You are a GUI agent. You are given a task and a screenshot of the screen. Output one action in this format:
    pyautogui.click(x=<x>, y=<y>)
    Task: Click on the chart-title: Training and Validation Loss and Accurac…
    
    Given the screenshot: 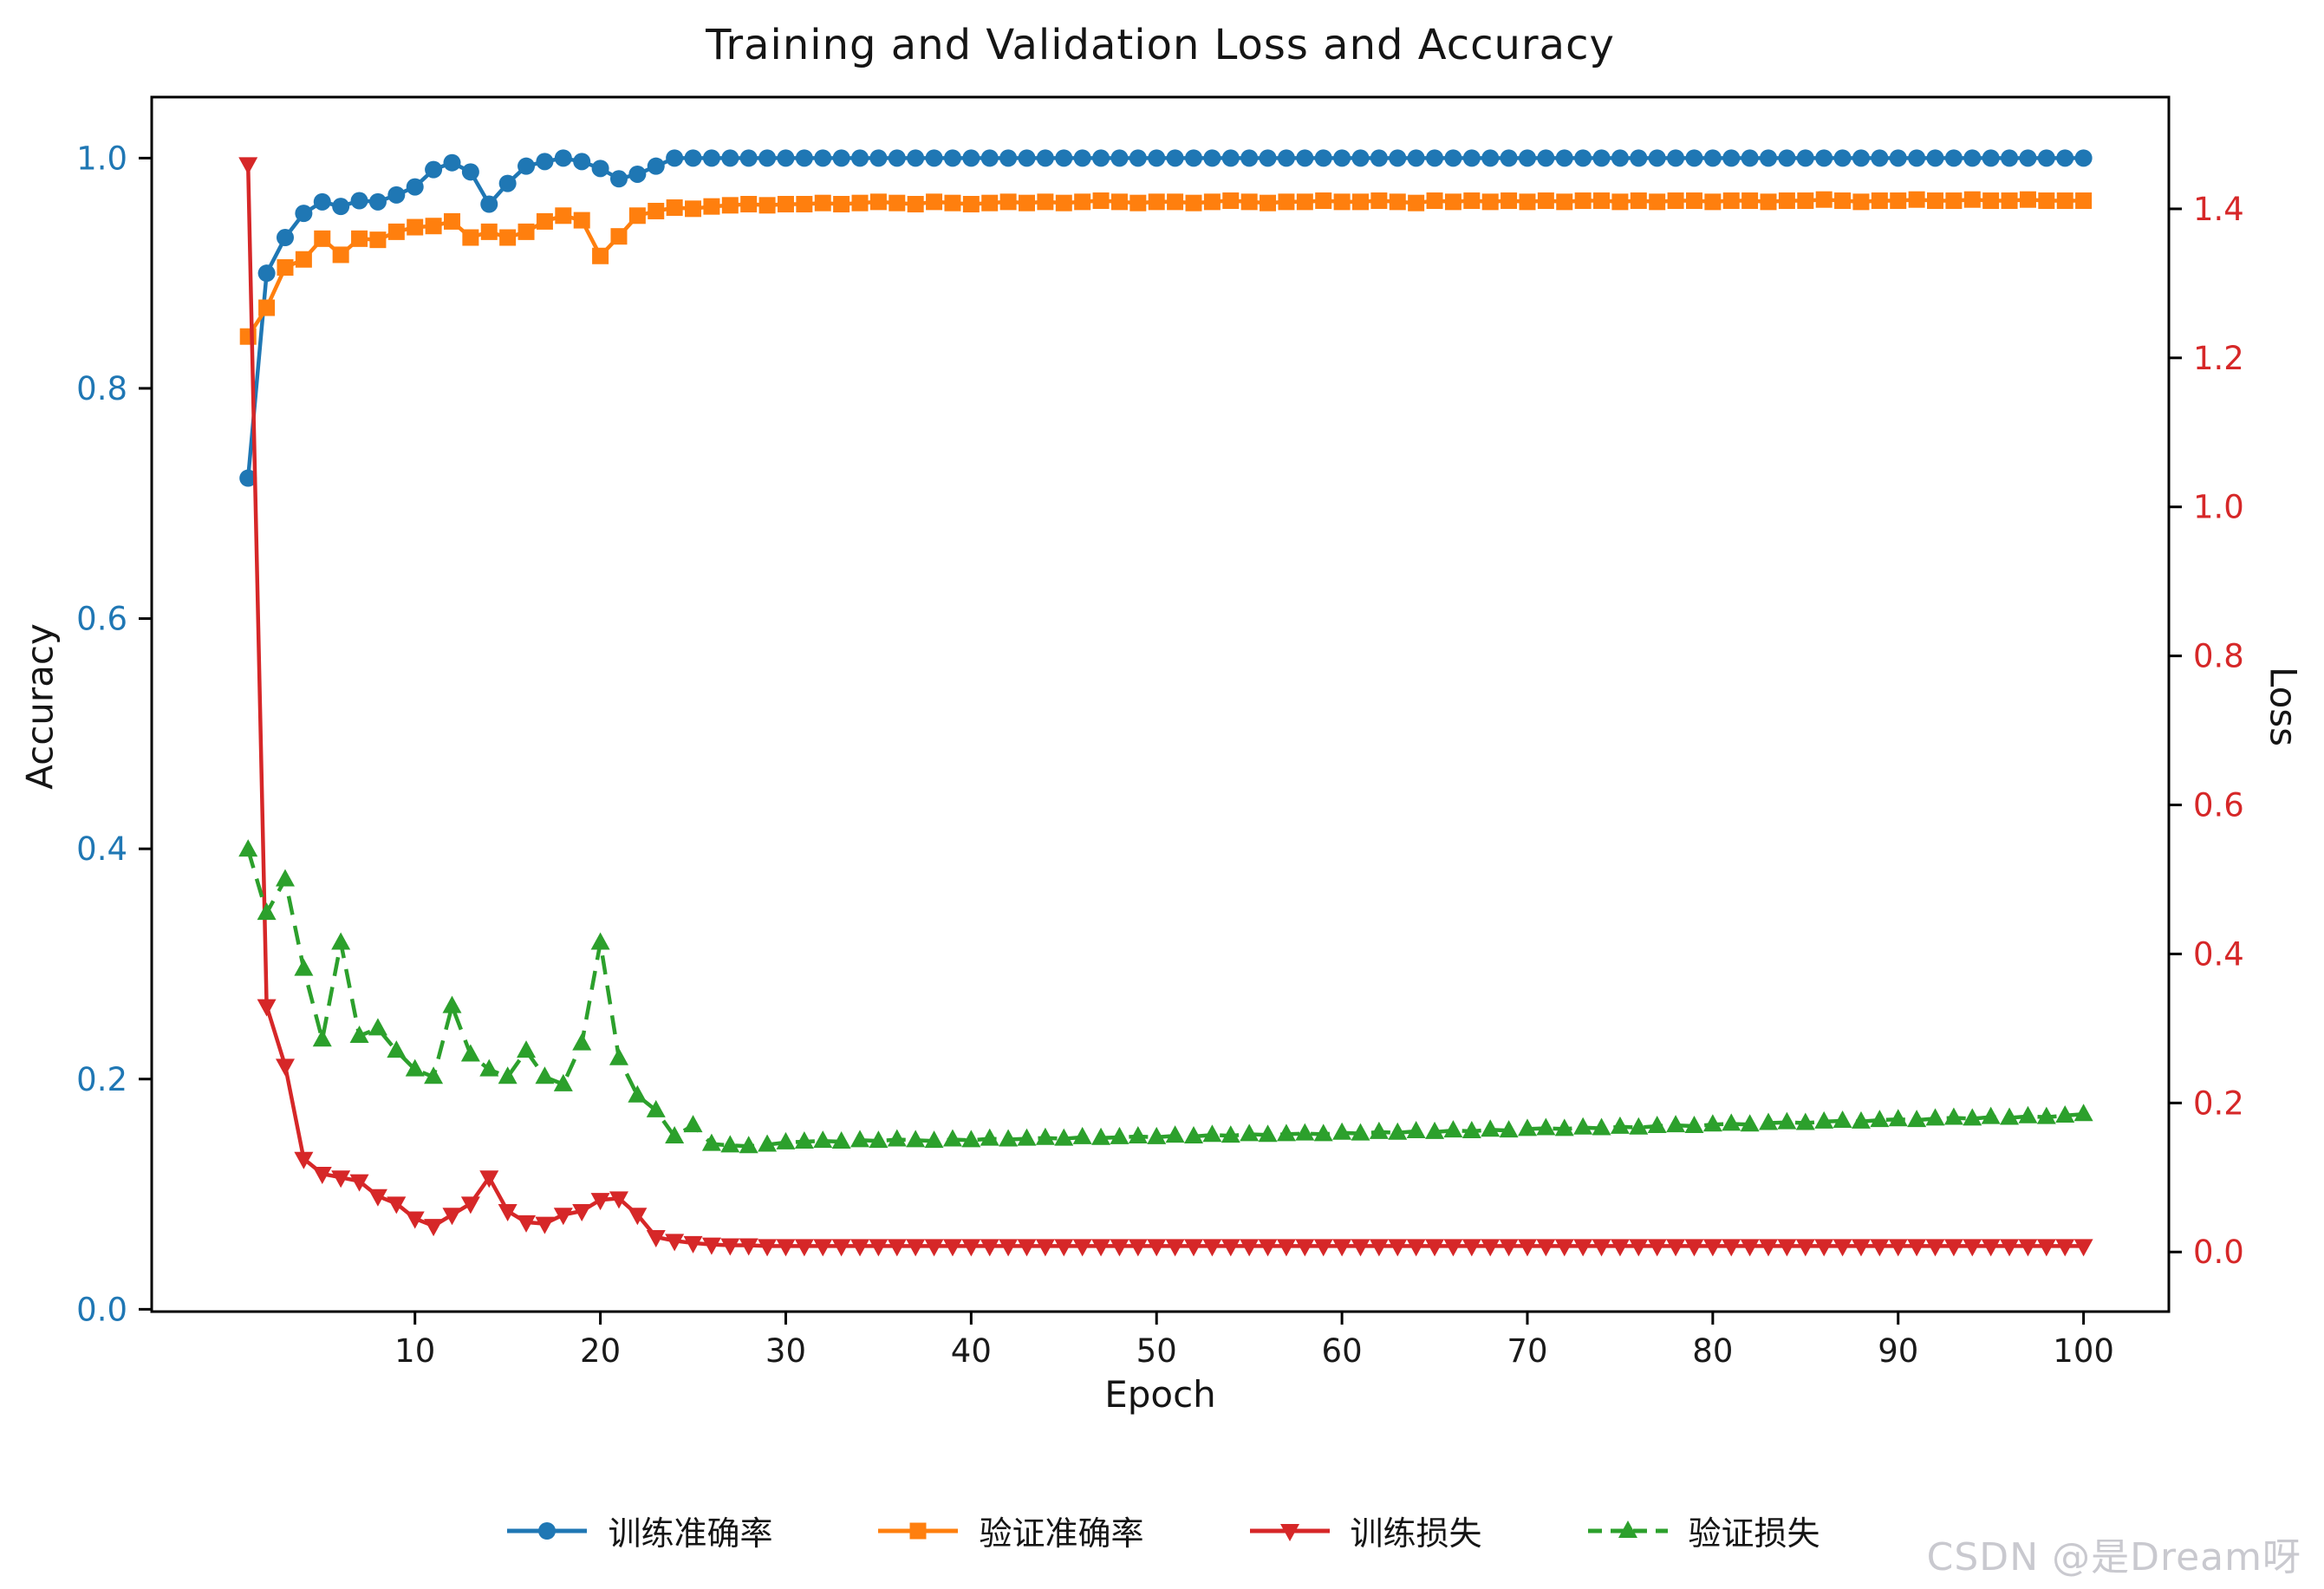 What is the action you would take?
    pyautogui.click(x=1160, y=45)
    